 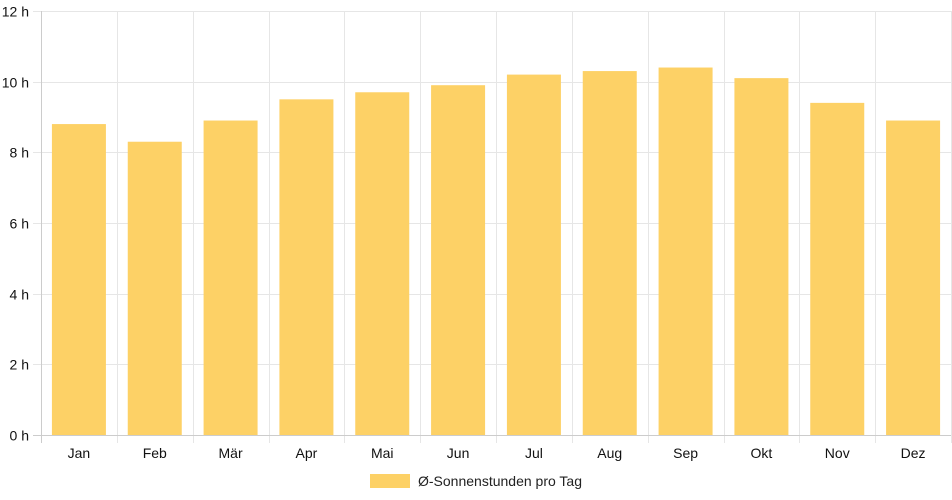 What do you see at coordinates (231, 453) in the screenshot?
I see `x-tick-label: Mär` at bounding box center [231, 453].